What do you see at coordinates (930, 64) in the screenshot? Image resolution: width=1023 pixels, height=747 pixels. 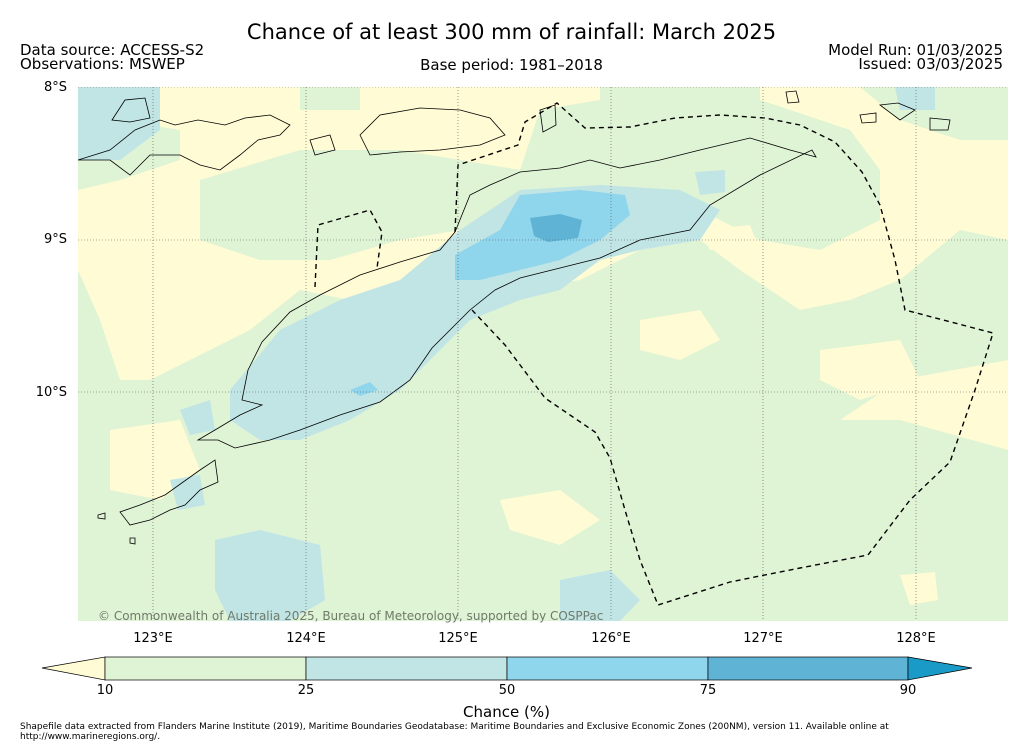 I see `issued-label: Issued: 03/03/2025` at bounding box center [930, 64].